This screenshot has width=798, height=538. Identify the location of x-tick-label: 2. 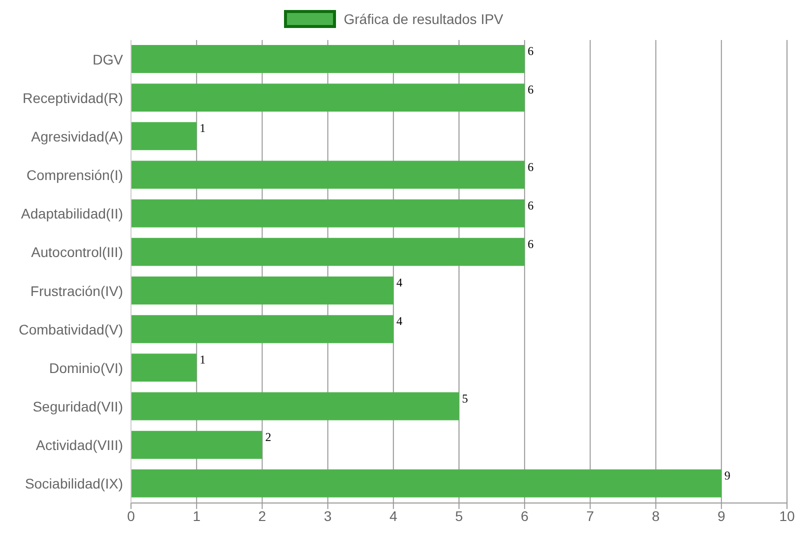
(262, 516).